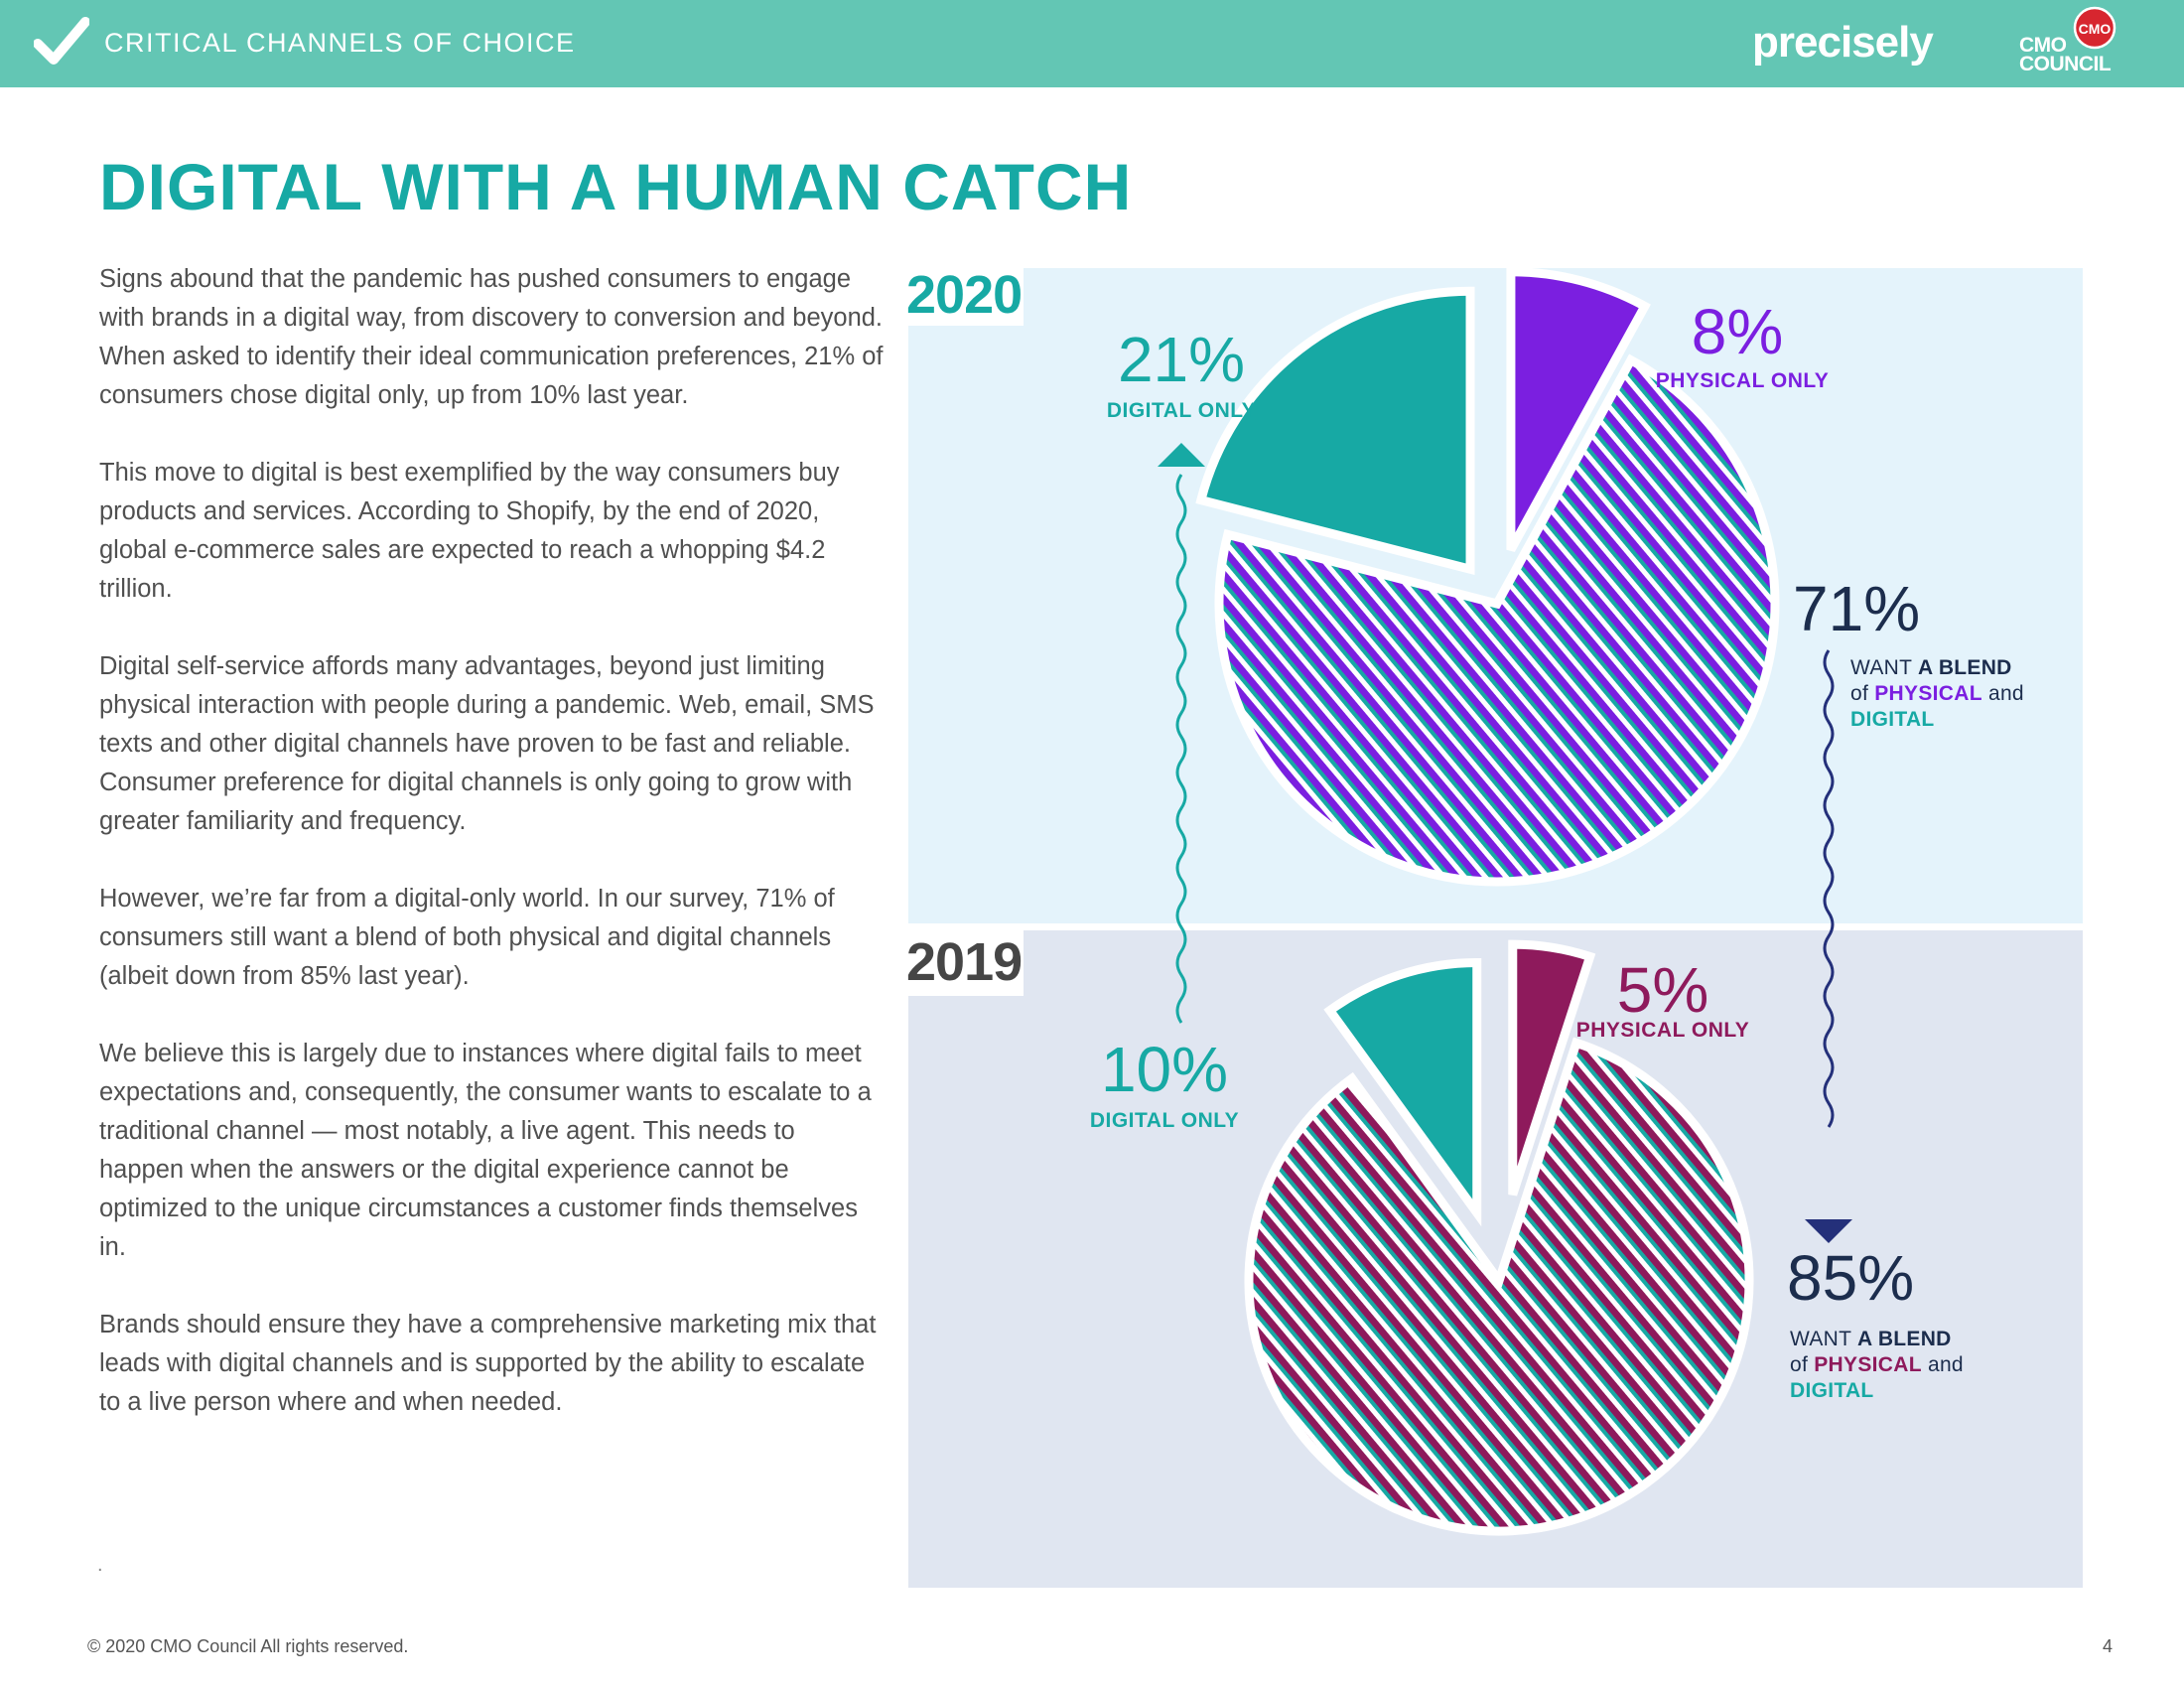 Image resolution: width=2184 pixels, height=1688 pixels. Describe the element at coordinates (2065, 54) in the screenshot. I see `cmo-council-wordmark: CMO COUNCIL` at that location.